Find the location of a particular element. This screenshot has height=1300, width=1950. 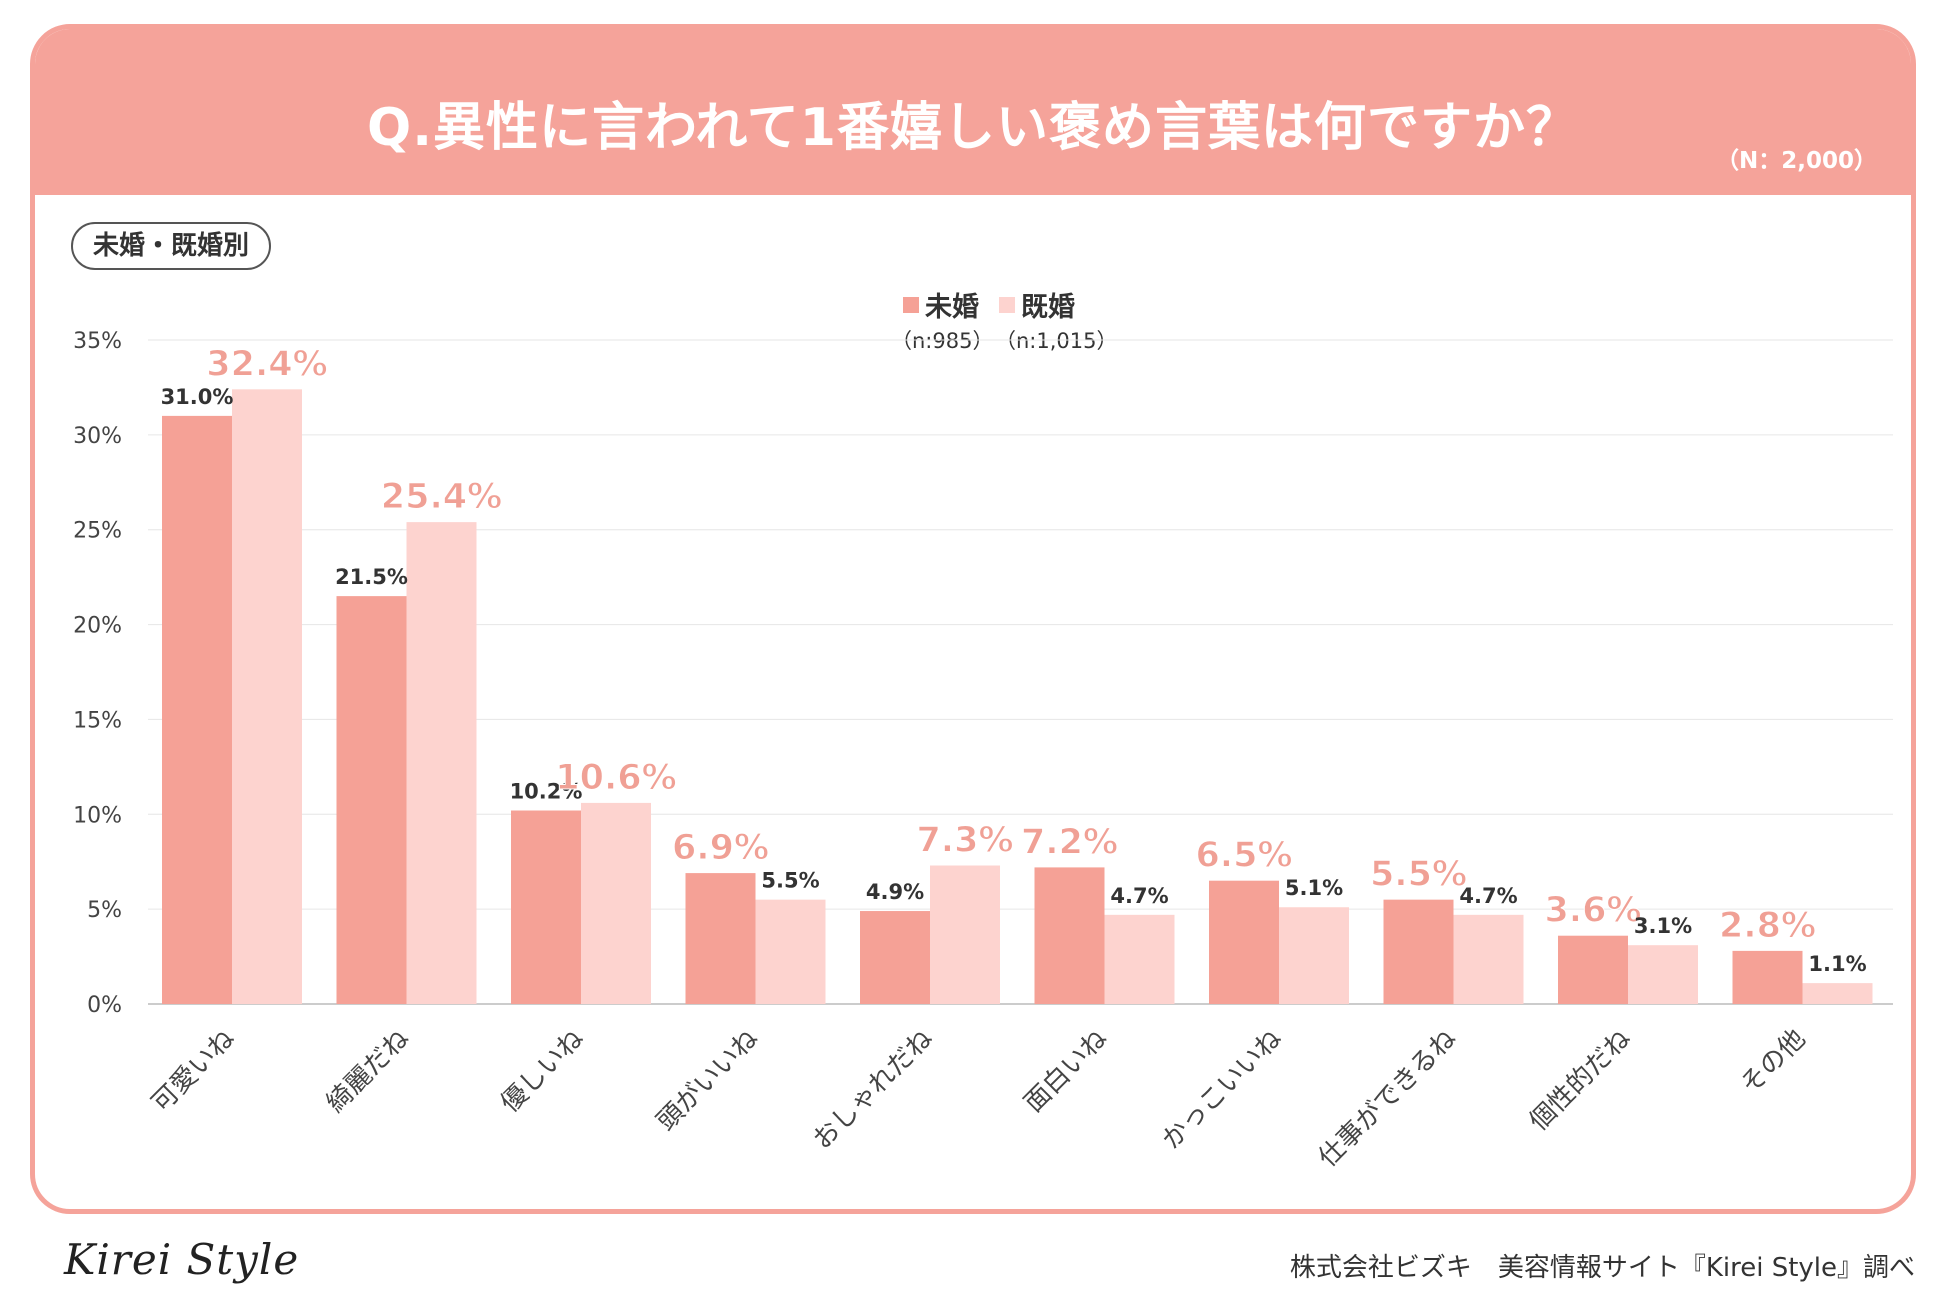

legend-item-unmarried: 未婚 is located at coordinates (941, 304).